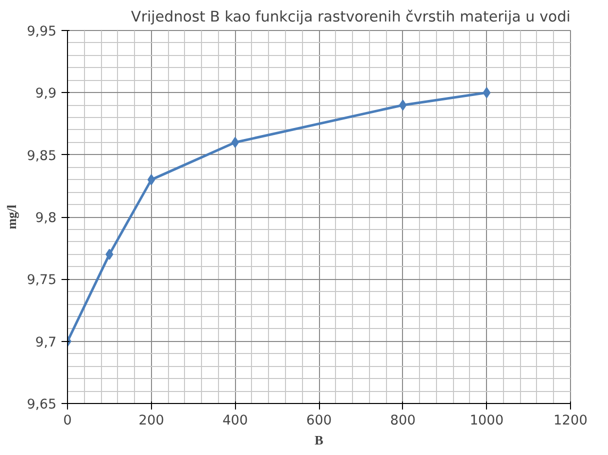 Image resolution: width=608 pixels, height=455 pixels. Describe the element at coordinates (11, 217) in the screenshot. I see `y-axis-title: mg/l` at that location.